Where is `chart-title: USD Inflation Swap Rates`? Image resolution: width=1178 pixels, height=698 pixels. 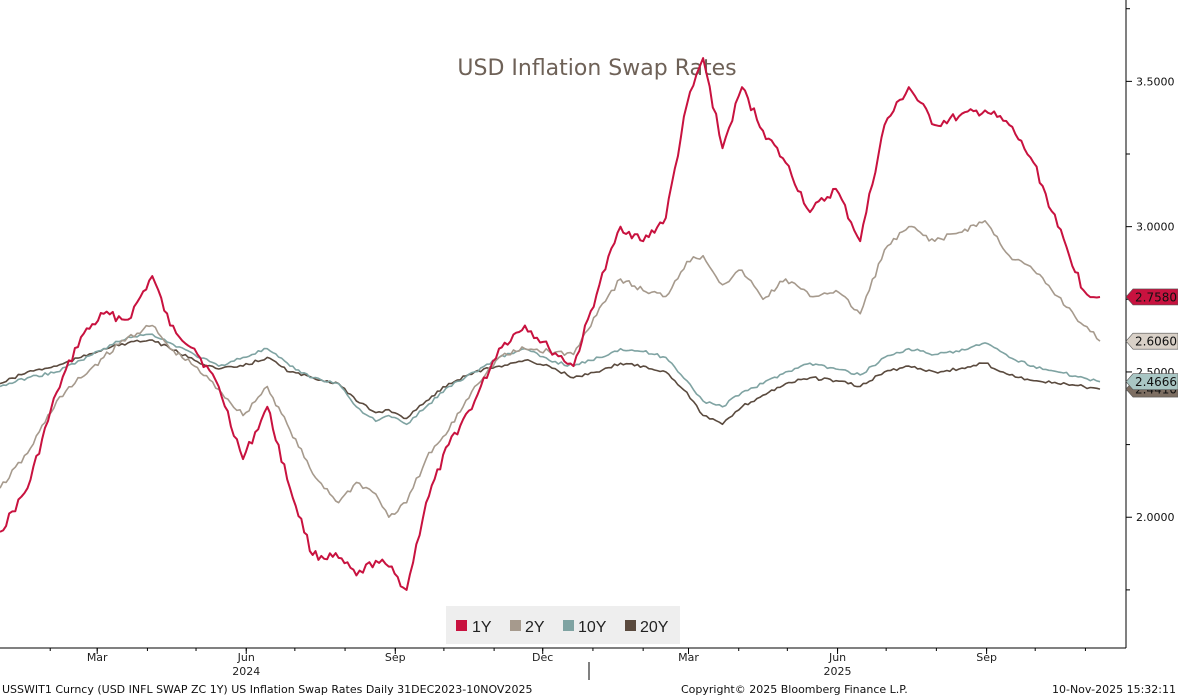 chart-title: USD Inflation Swap Rates is located at coordinates (596, 68).